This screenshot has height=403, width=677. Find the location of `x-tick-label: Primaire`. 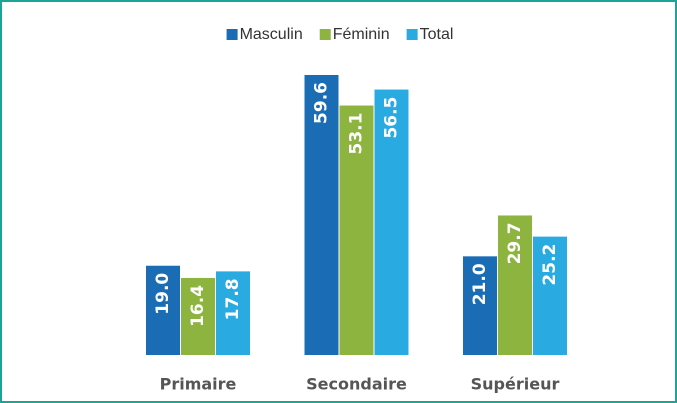

x-tick-label: Primaire is located at coordinates (198, 384).